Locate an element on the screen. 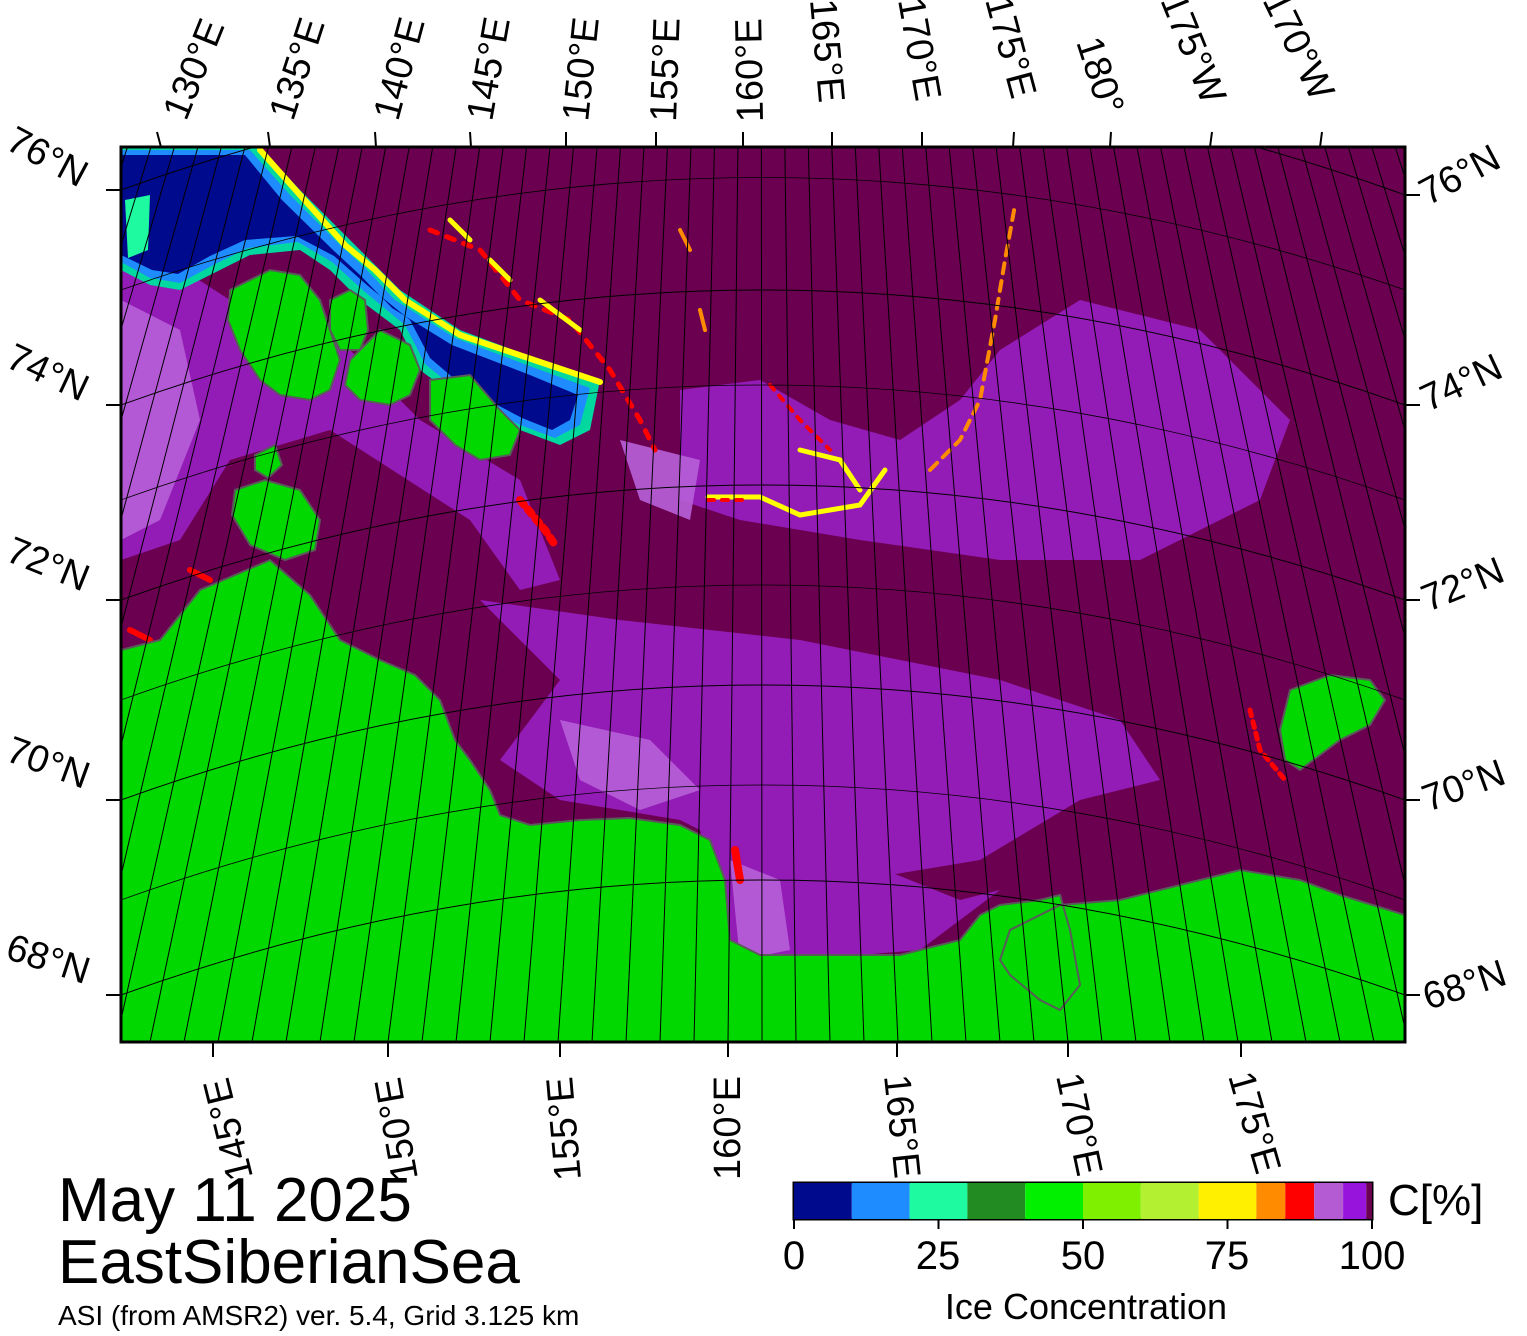 Image resolution: width=1527 pixels, height=1336 pixels. bottom-lon-label: 175°E is located at coordinates (1253, 1123).